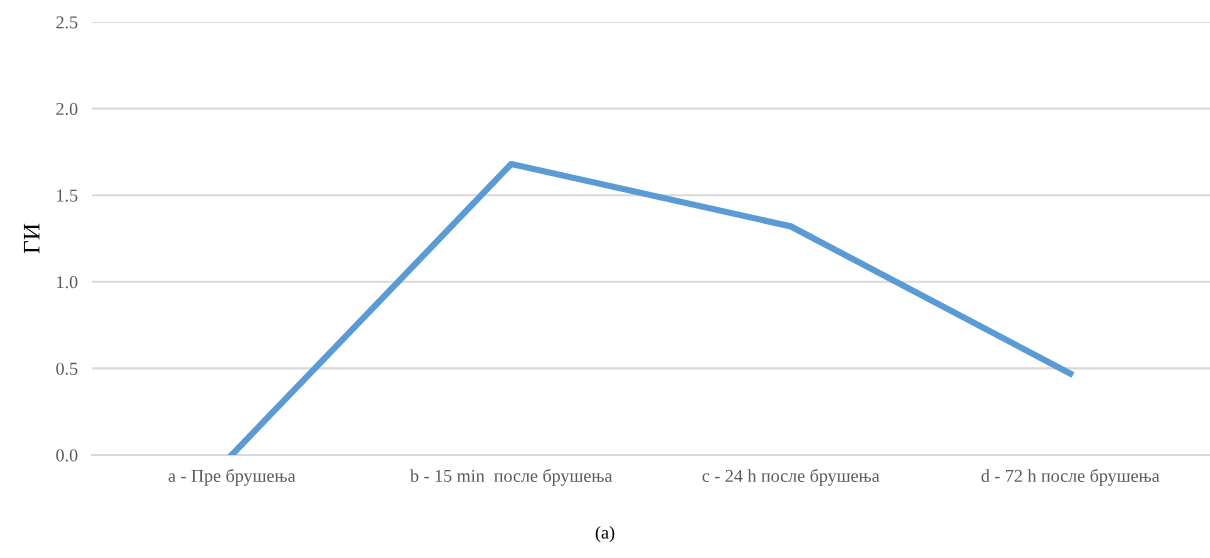 This screenshot has height=558, width=1210. Describe the element at coordinates (67, 455) in the screenshot. I see `y-tick-label: 0.0` at that location.